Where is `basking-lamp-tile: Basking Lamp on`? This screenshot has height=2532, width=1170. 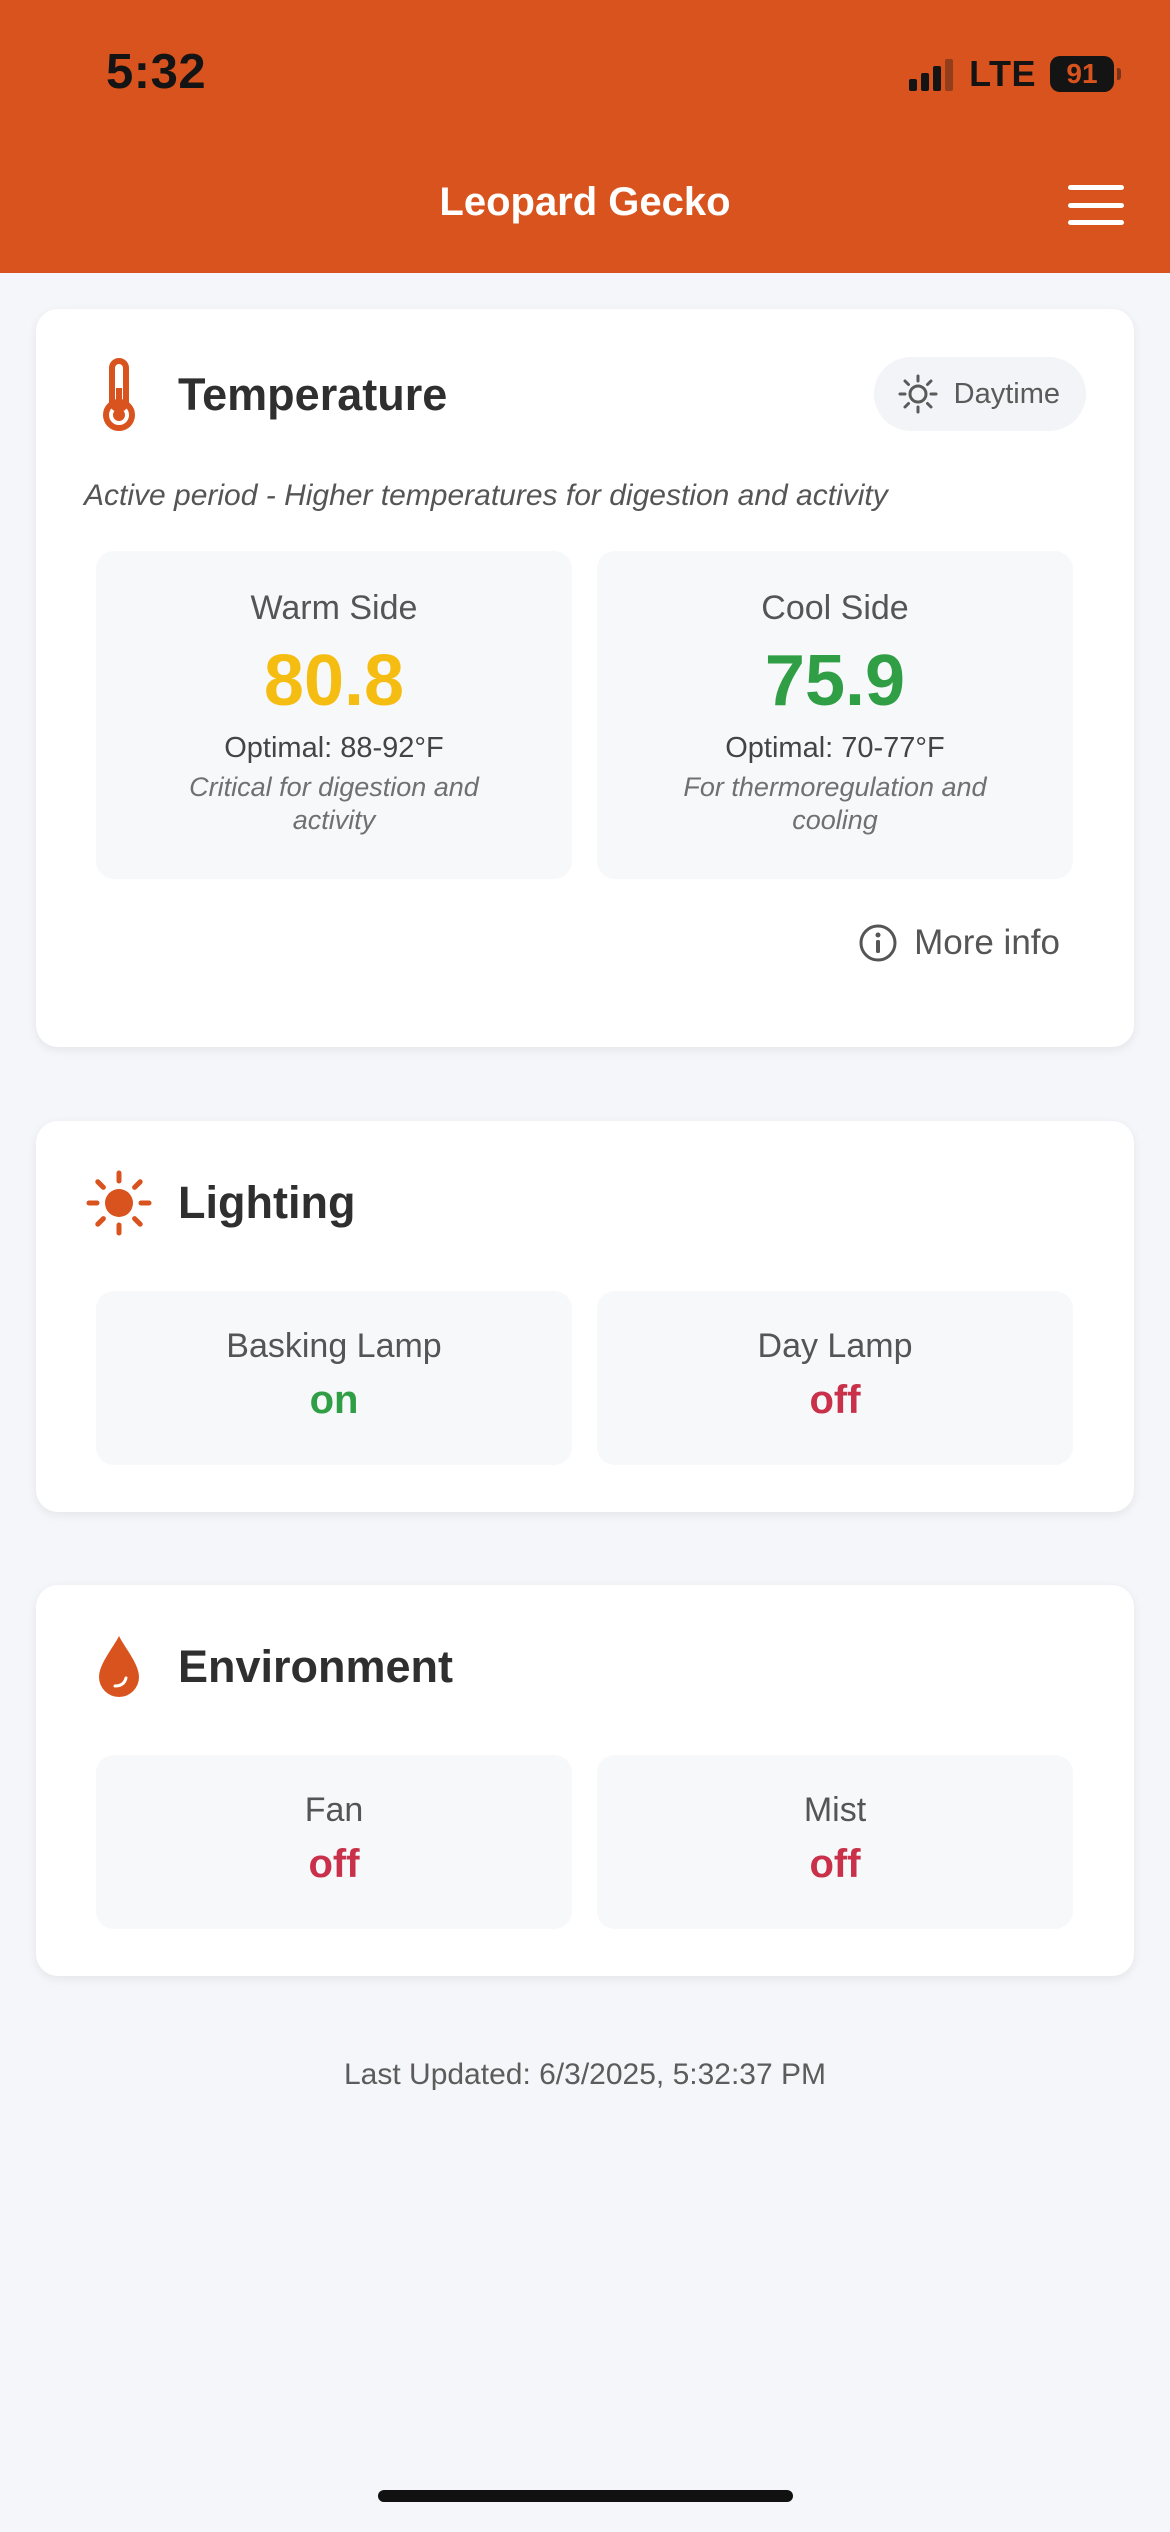
basking-lamp-tile: Basking Lamp on is located at coordinates (334, 1378).